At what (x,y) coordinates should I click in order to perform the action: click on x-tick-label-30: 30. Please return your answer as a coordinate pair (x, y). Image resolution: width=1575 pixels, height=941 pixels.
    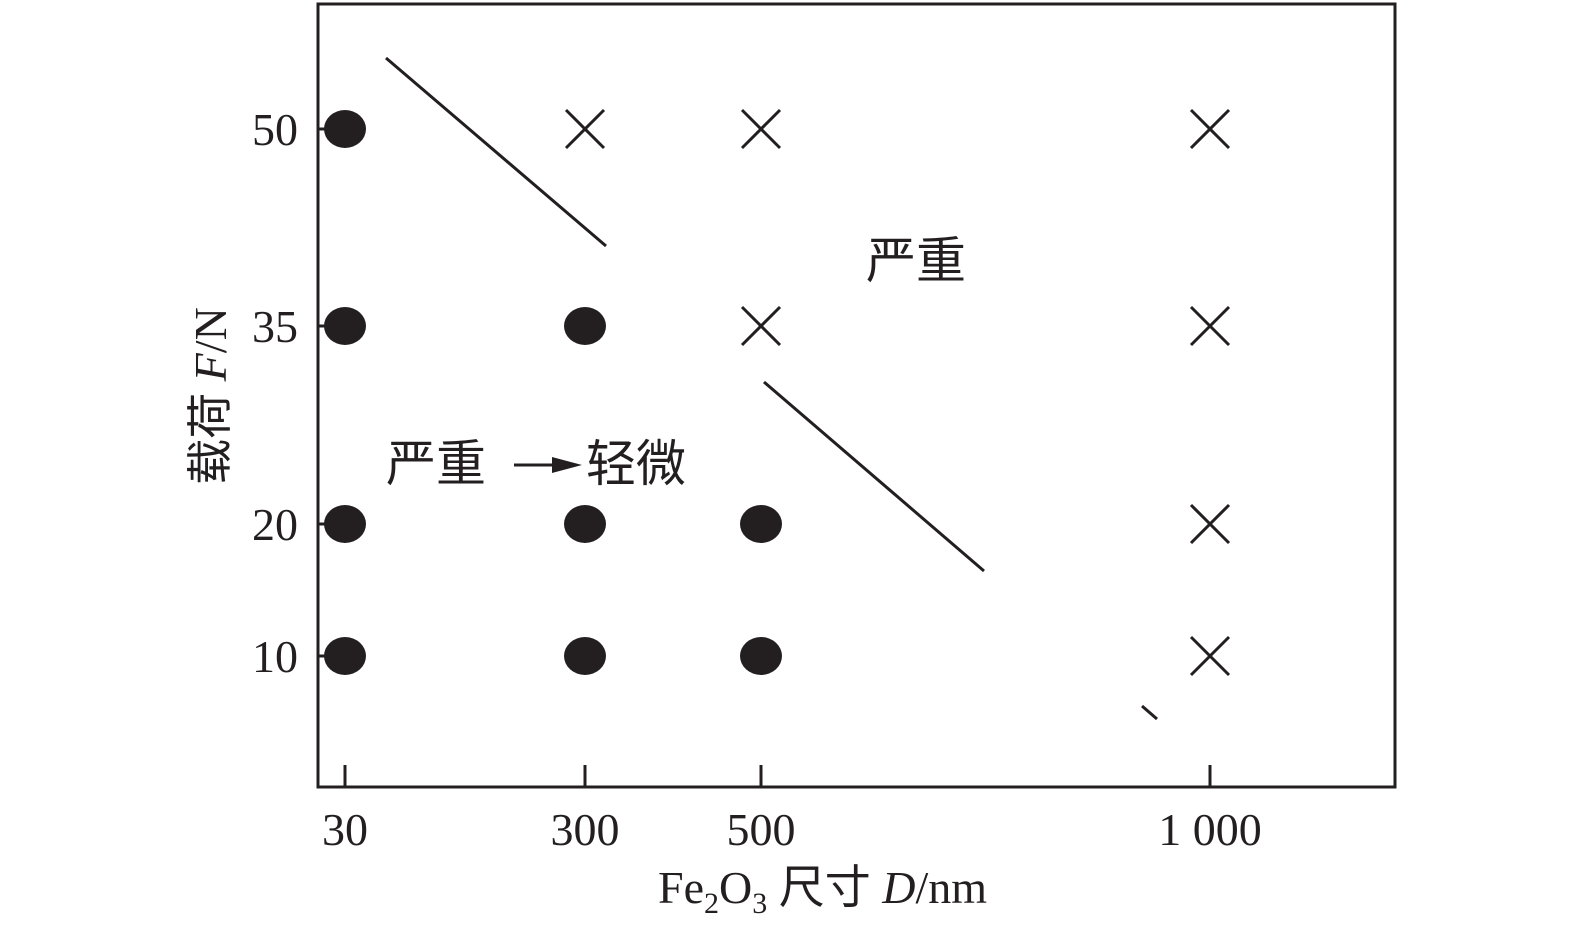
    Looking at the image, I should click on (345, 829).